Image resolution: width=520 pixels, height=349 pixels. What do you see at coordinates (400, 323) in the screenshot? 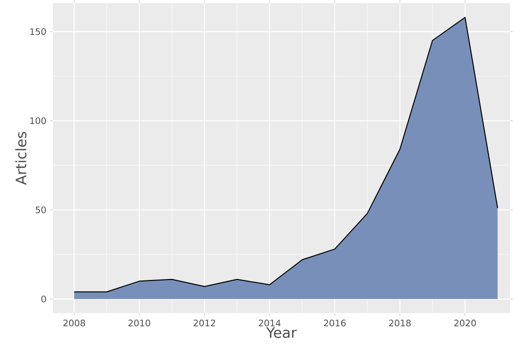
I see `x-tick-label: 2018` at bounding box center [400, 323].